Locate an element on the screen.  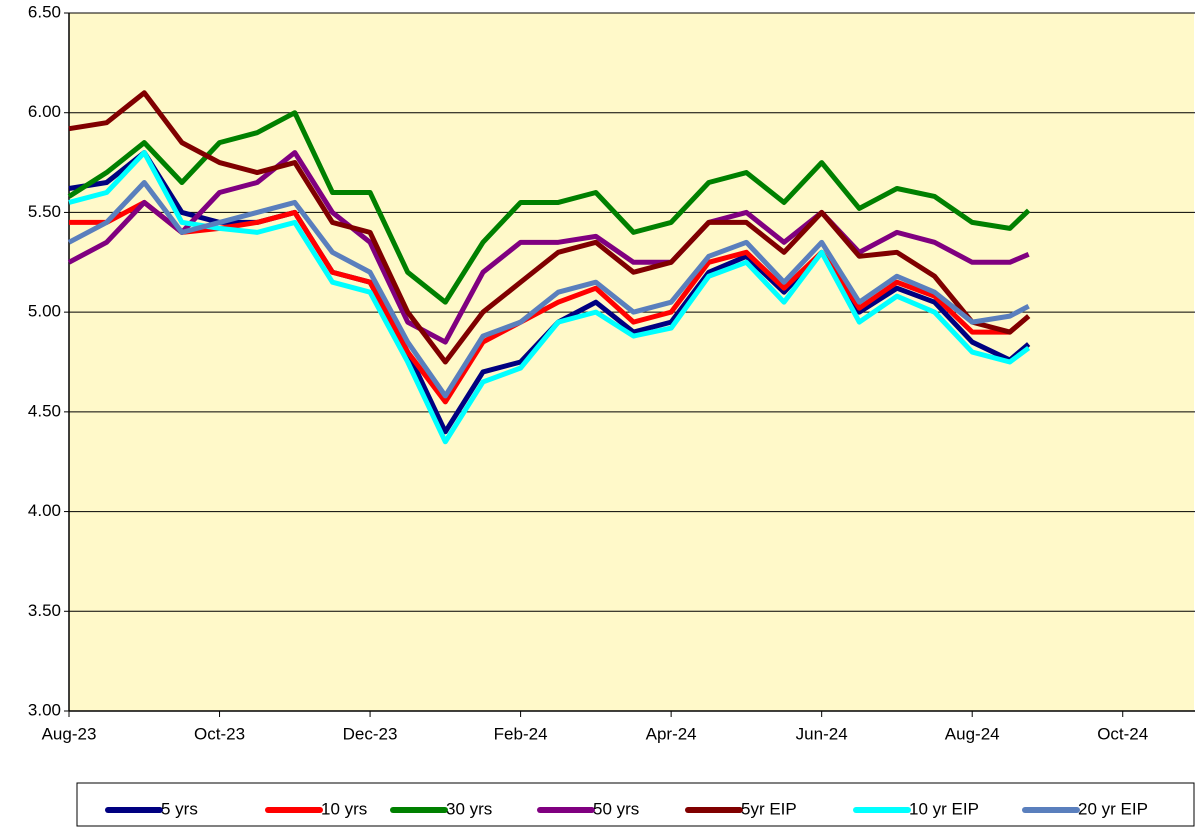
y-tick-label: 3.00 is located at coordinates (44, 709).